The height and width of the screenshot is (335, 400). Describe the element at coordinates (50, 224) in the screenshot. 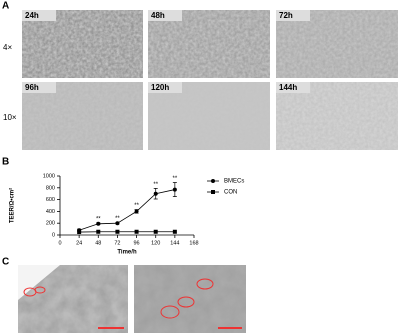

I see `y-tick-label: 200` at that location.